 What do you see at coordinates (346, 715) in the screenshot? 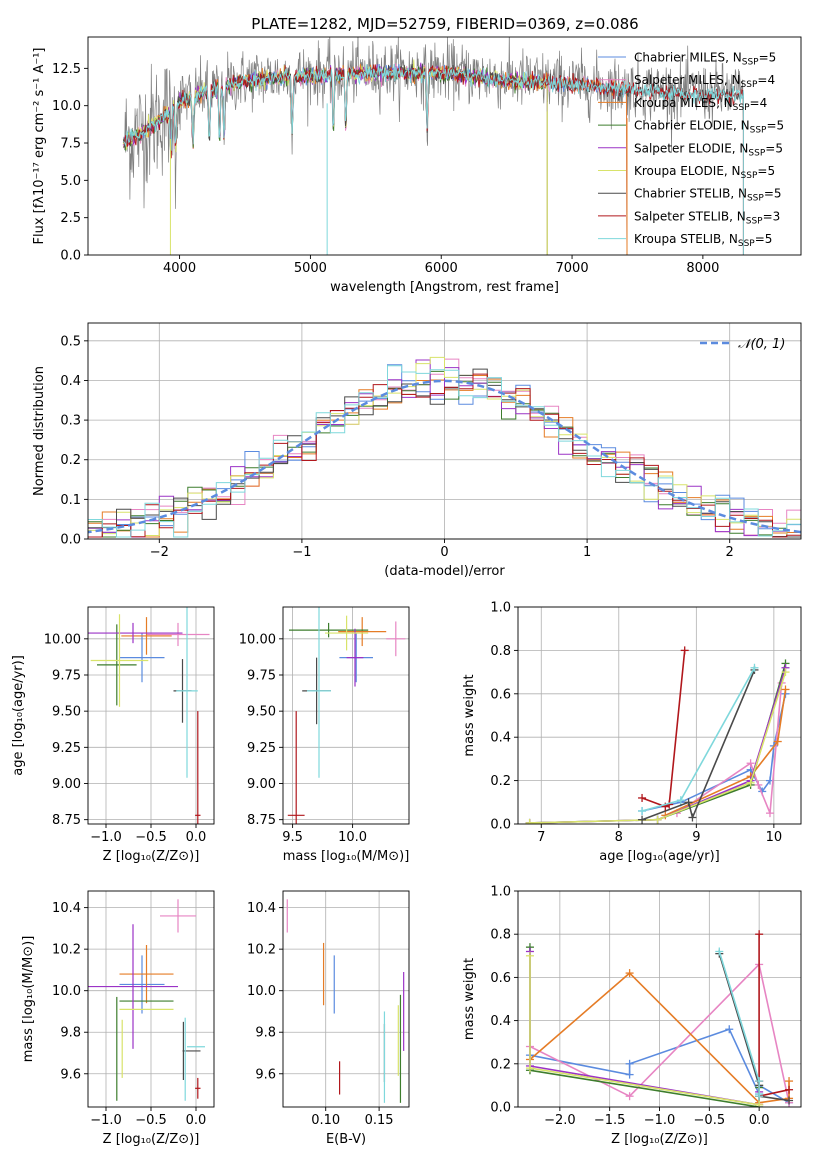
I see `age-vs-mass-plot-area` at bounding box center [346, 715].